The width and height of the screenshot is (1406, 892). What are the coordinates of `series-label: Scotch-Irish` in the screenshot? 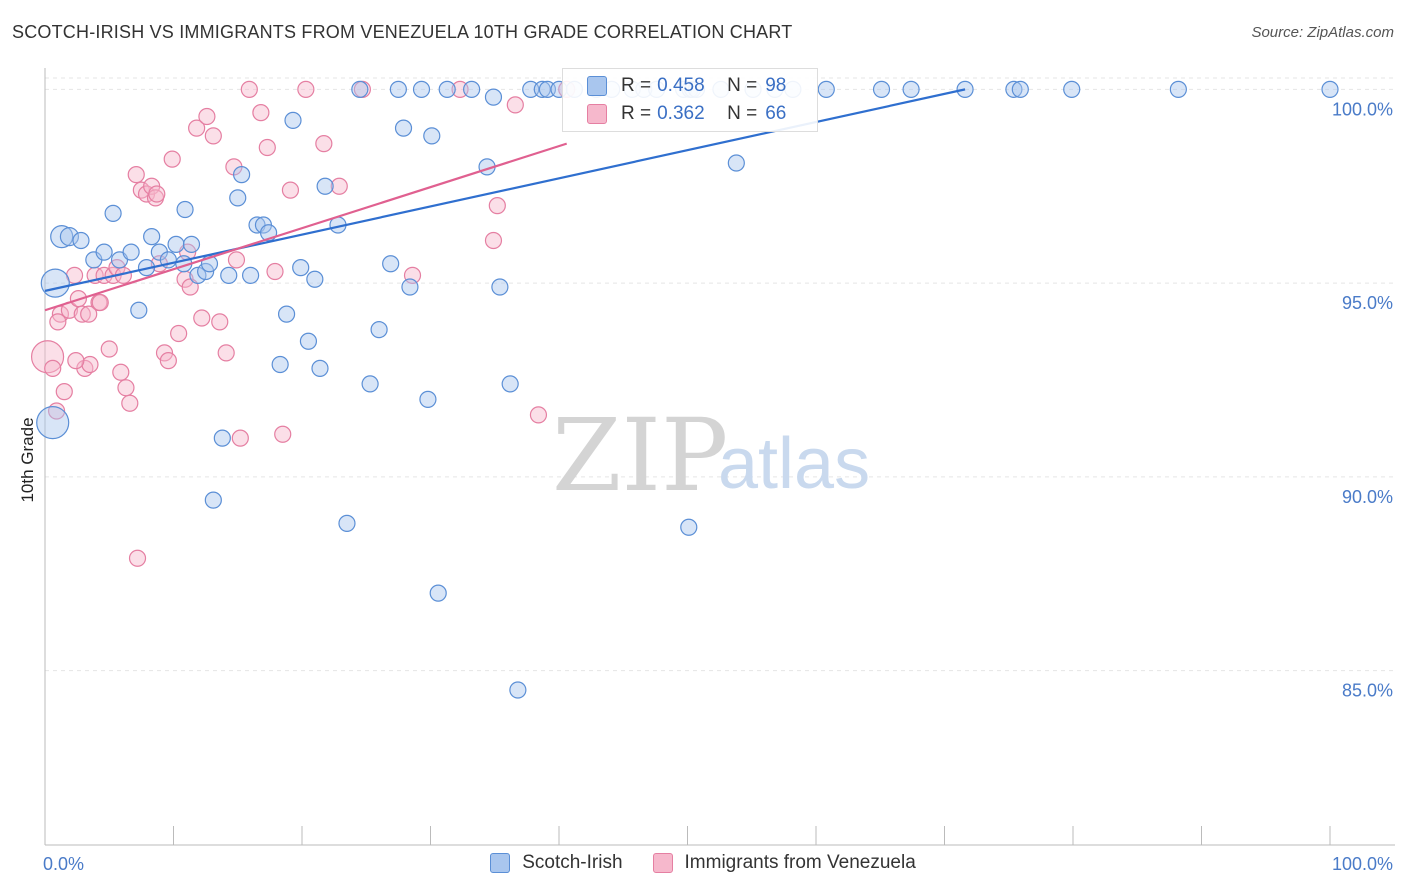 It's located at (572, 862).